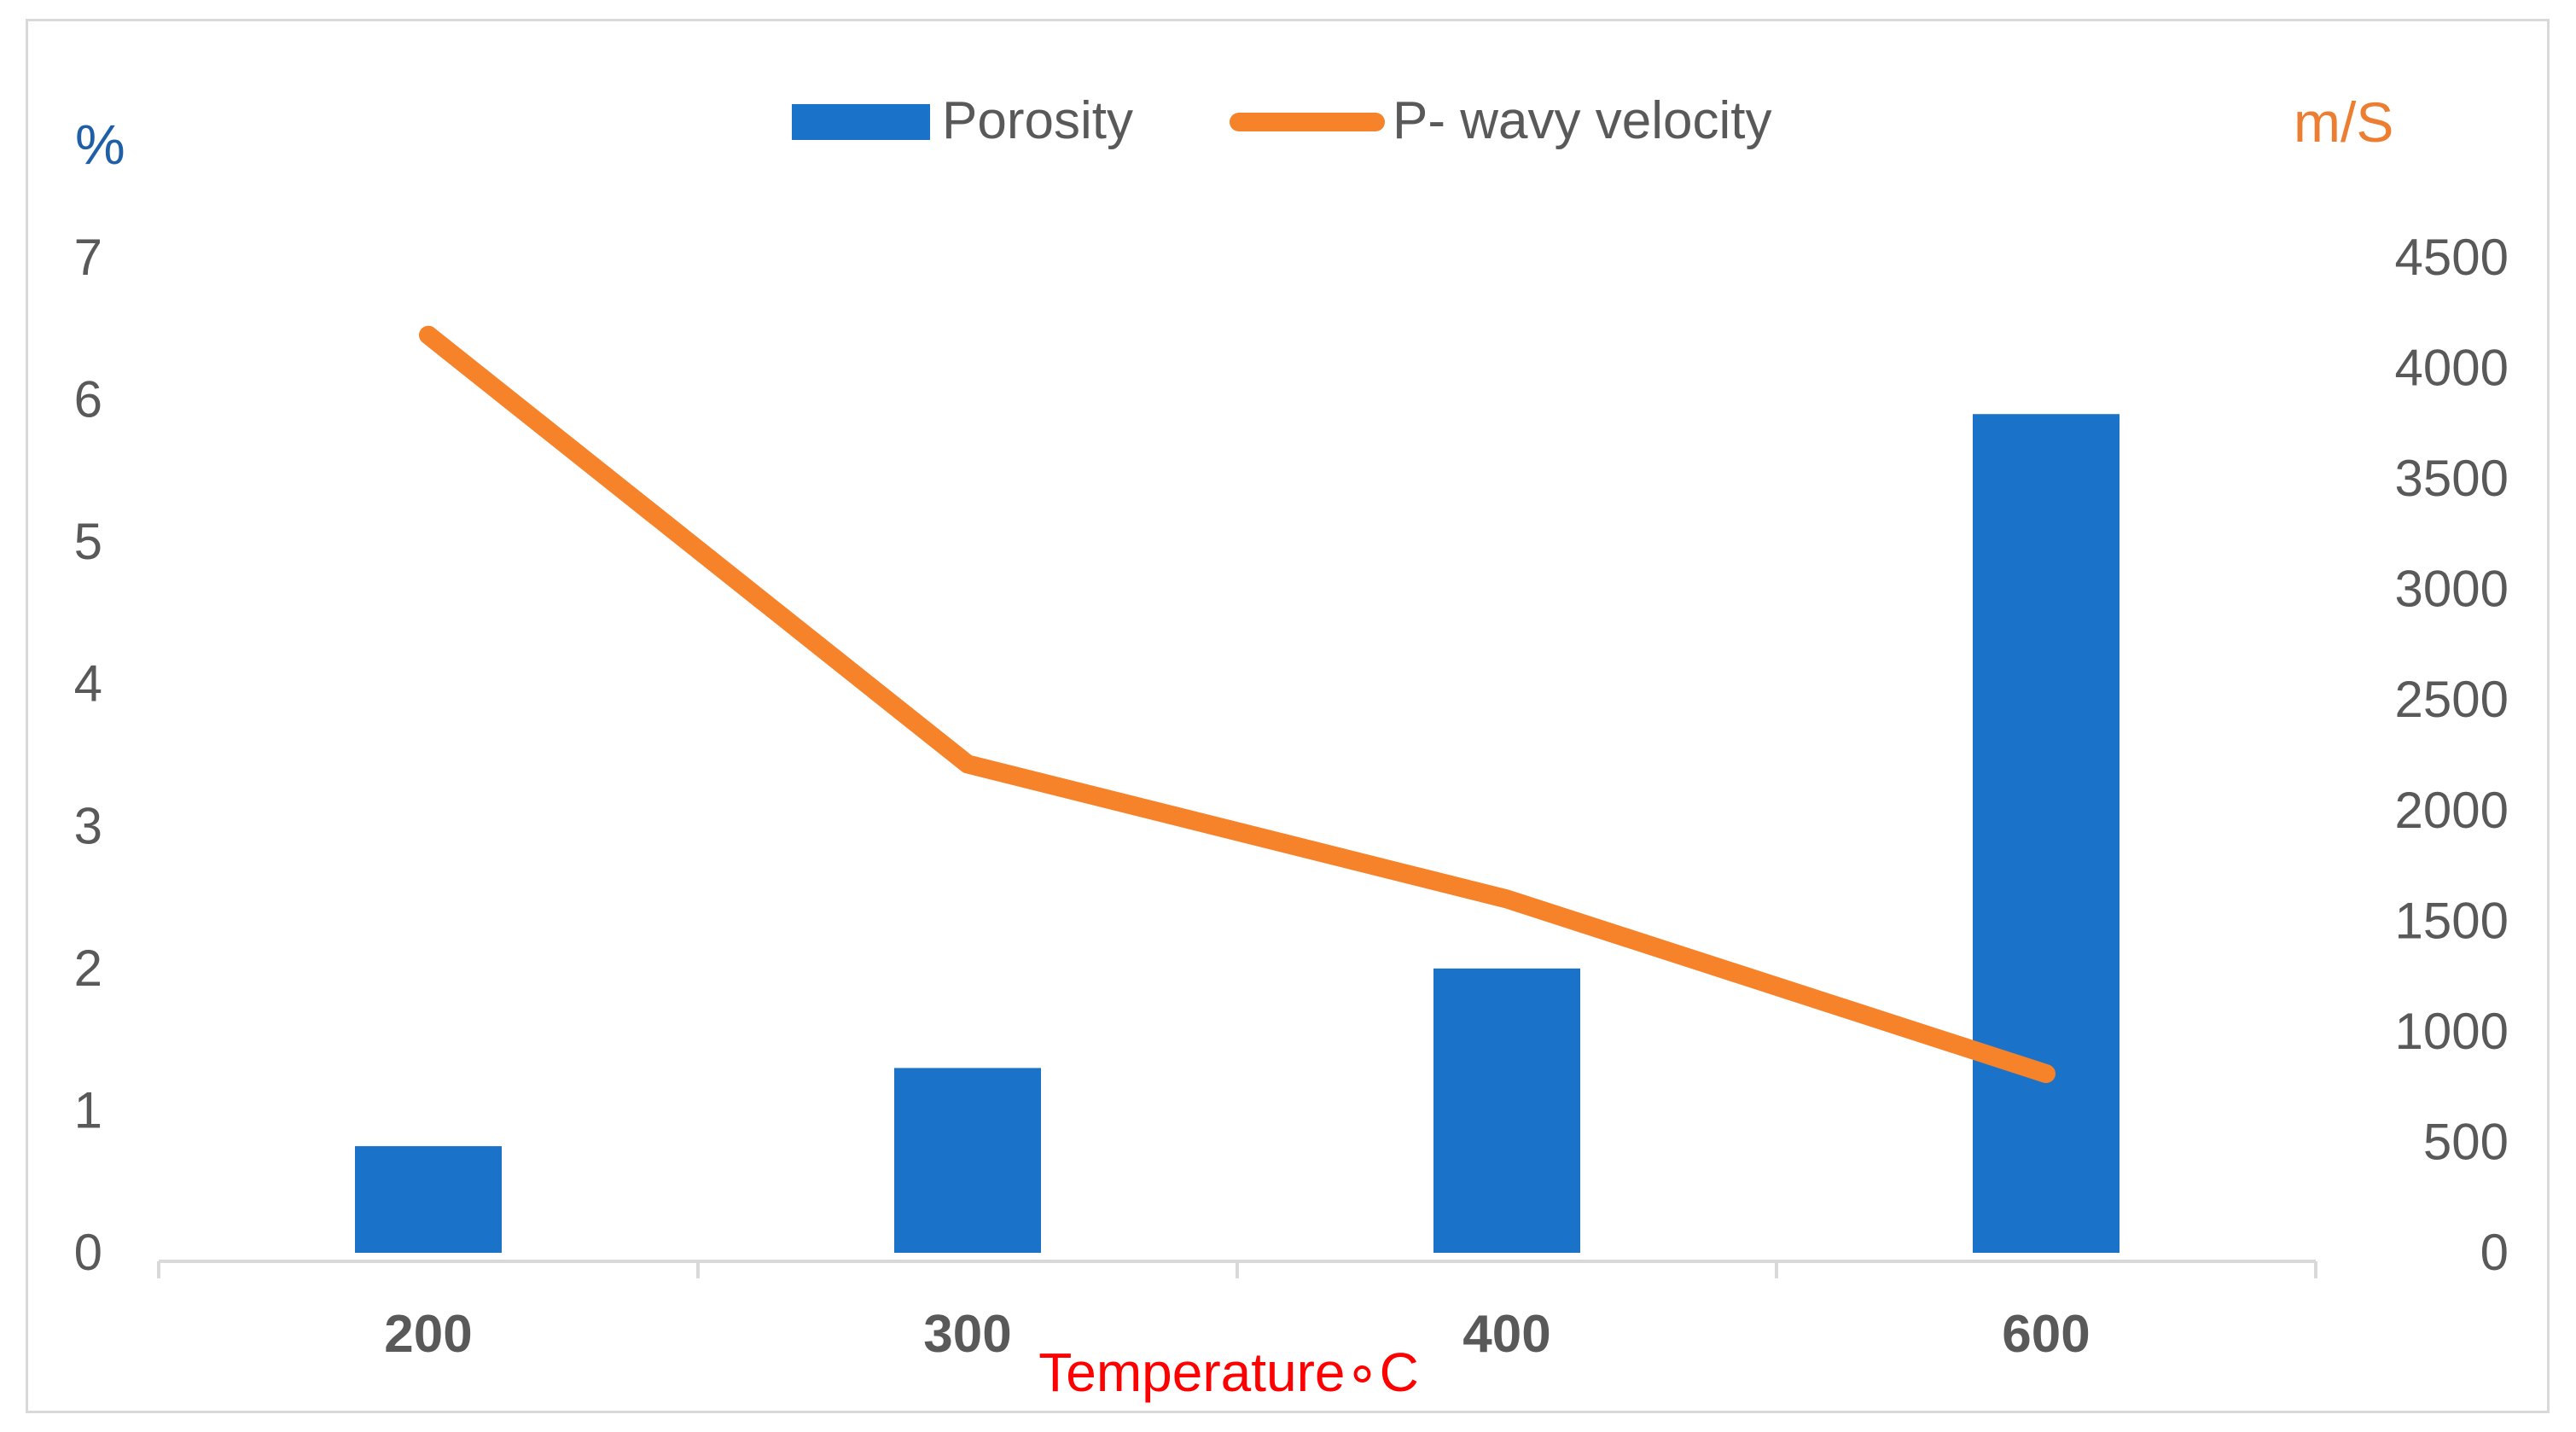 This screenshot has height=1432, width=2576. I want to click on right-tick-label: 3500, so click(2452, 479).